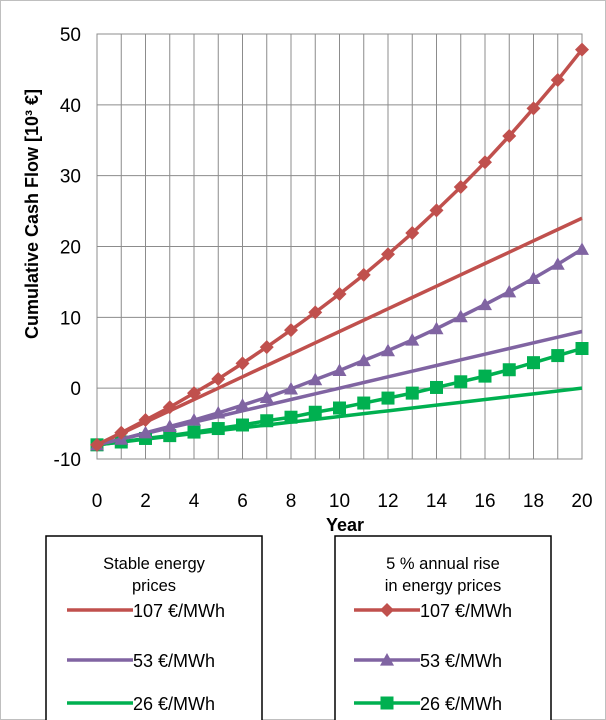 The image size is (606, 720). Describe the element at coordinates (97, 501) in the screenshot. I see `x-tick-label: 0` at that location.